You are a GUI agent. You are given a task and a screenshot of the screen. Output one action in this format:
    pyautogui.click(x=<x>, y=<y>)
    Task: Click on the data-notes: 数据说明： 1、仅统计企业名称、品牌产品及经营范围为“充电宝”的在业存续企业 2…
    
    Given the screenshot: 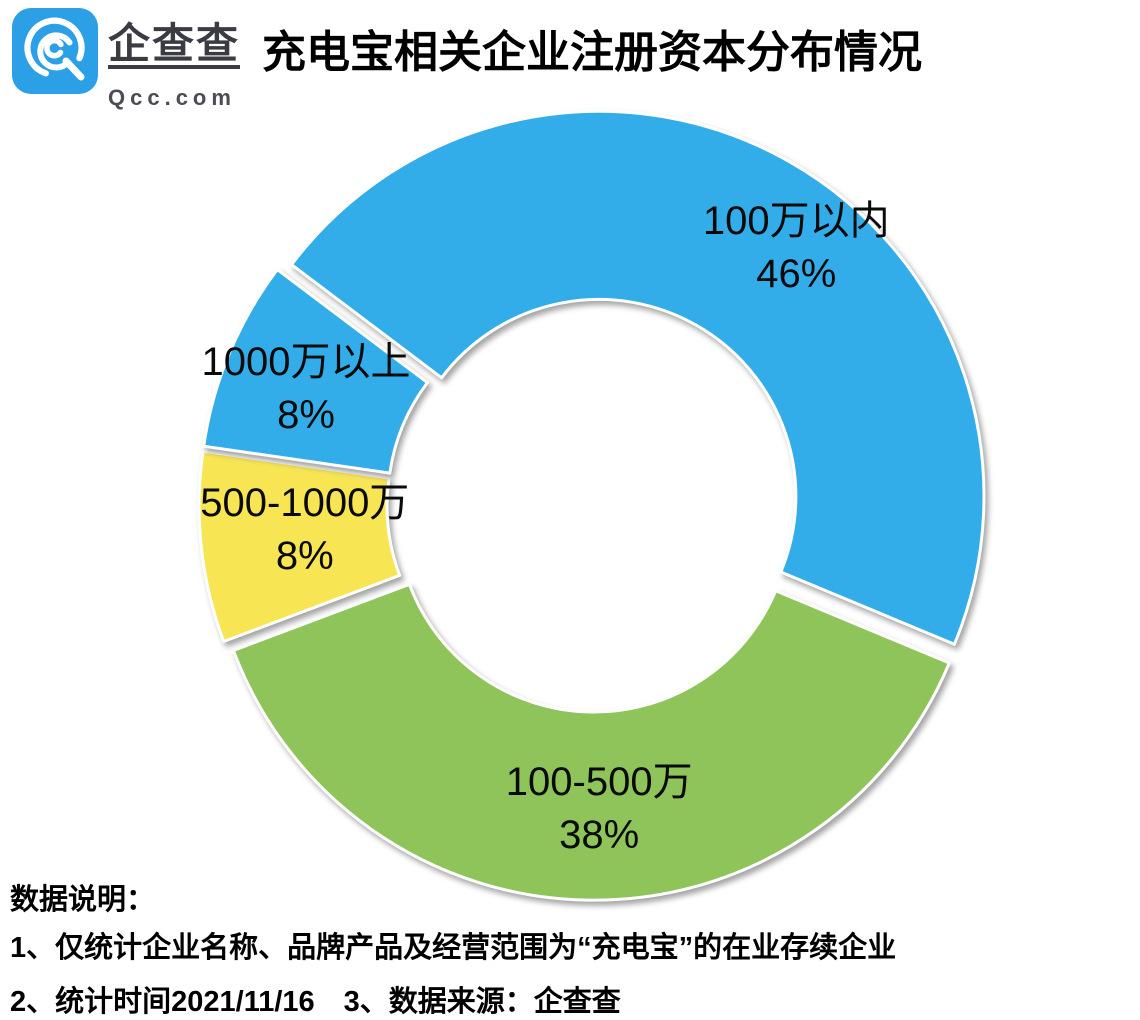 What is the action you would take?
    pyautogui.click(x=560, y=947)
    